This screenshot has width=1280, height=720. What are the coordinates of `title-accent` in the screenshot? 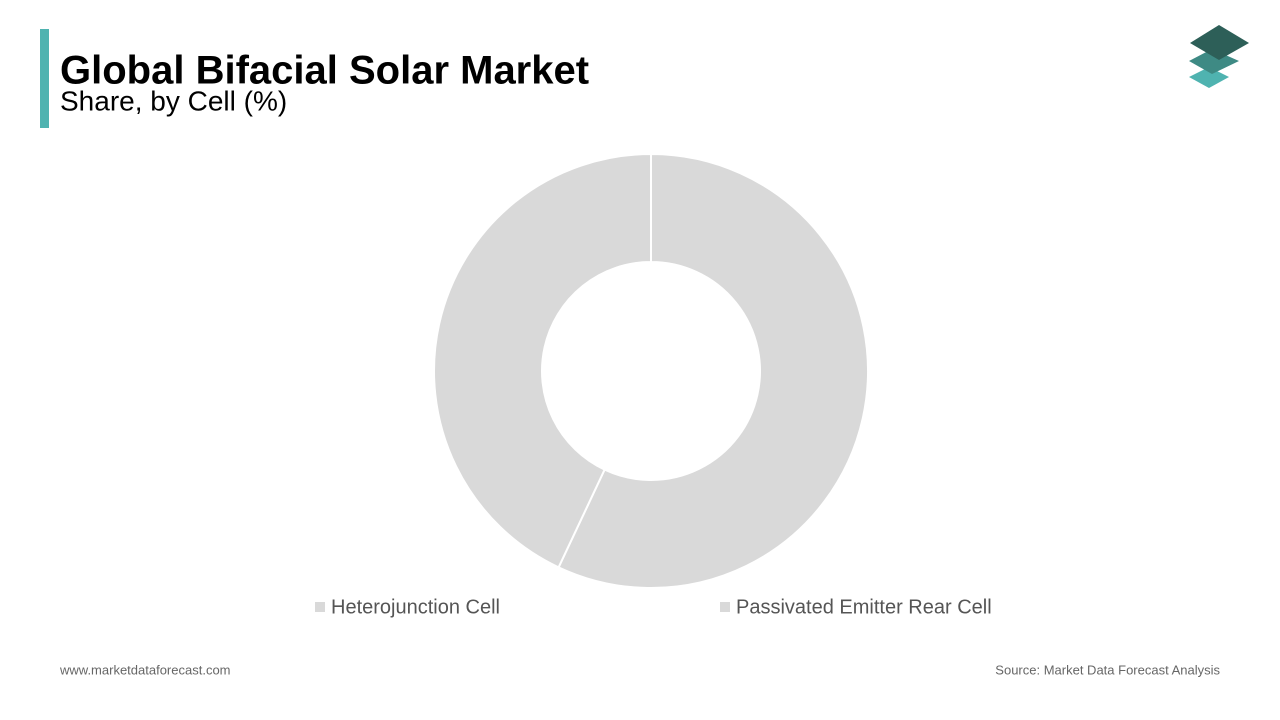 It's located at (44, 78).